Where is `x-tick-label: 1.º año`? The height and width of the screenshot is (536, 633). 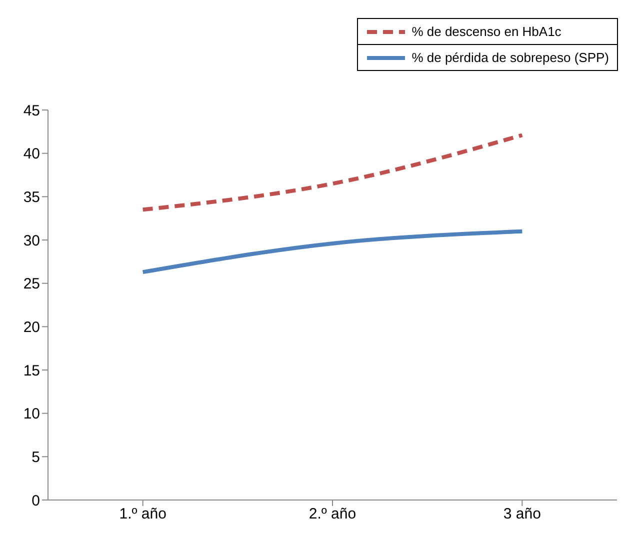
x-tick-label: 1.º año is located at coordinates (142, 514).